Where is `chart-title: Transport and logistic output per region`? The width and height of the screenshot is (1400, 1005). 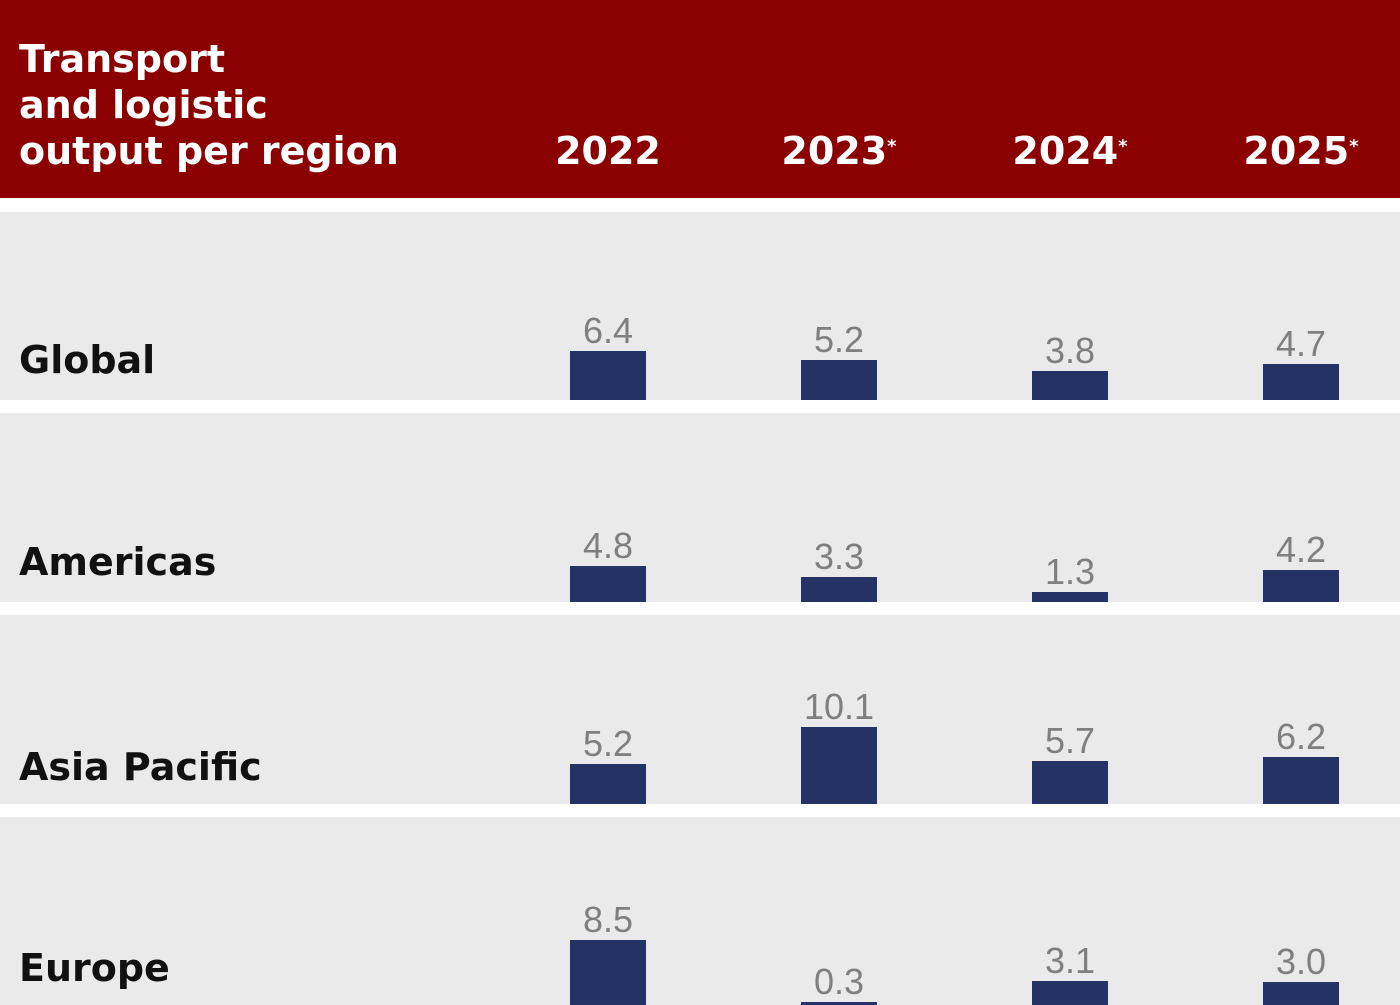 chart-title: Transport and logistic output per region is located at coordinates (209, 105).